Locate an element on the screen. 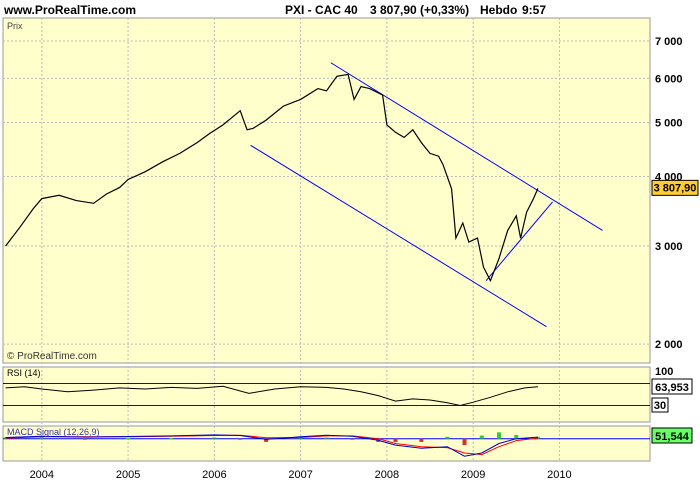  site-name: www.ProRealTime.com is located at coordinates (70, 10).